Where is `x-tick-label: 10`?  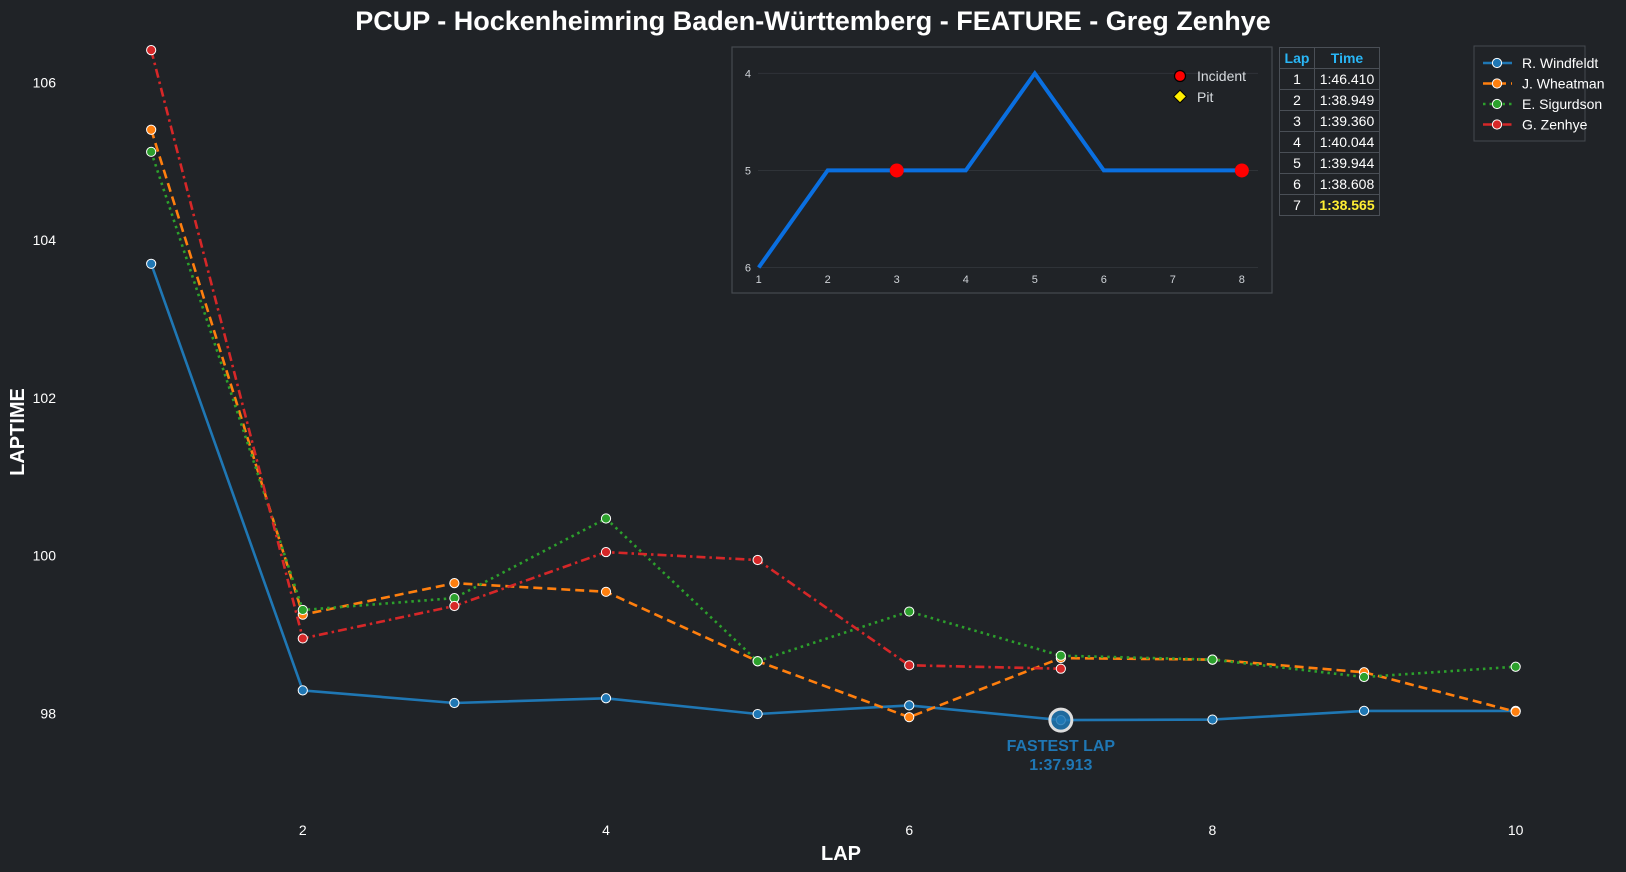
x-tick-label: 10 is located at coordinates (1516, 830).